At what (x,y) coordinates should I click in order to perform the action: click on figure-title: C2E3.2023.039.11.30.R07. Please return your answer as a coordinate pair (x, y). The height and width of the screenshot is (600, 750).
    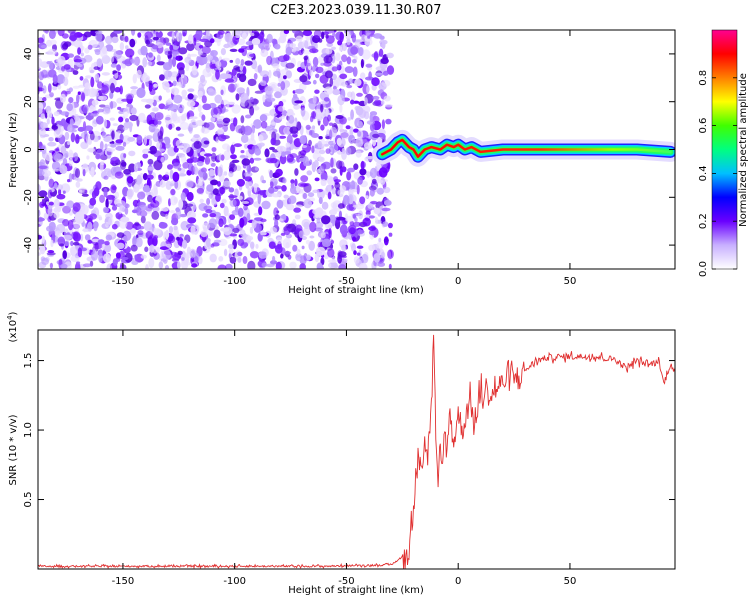
    Looking at the image, I should click on (355, 10).